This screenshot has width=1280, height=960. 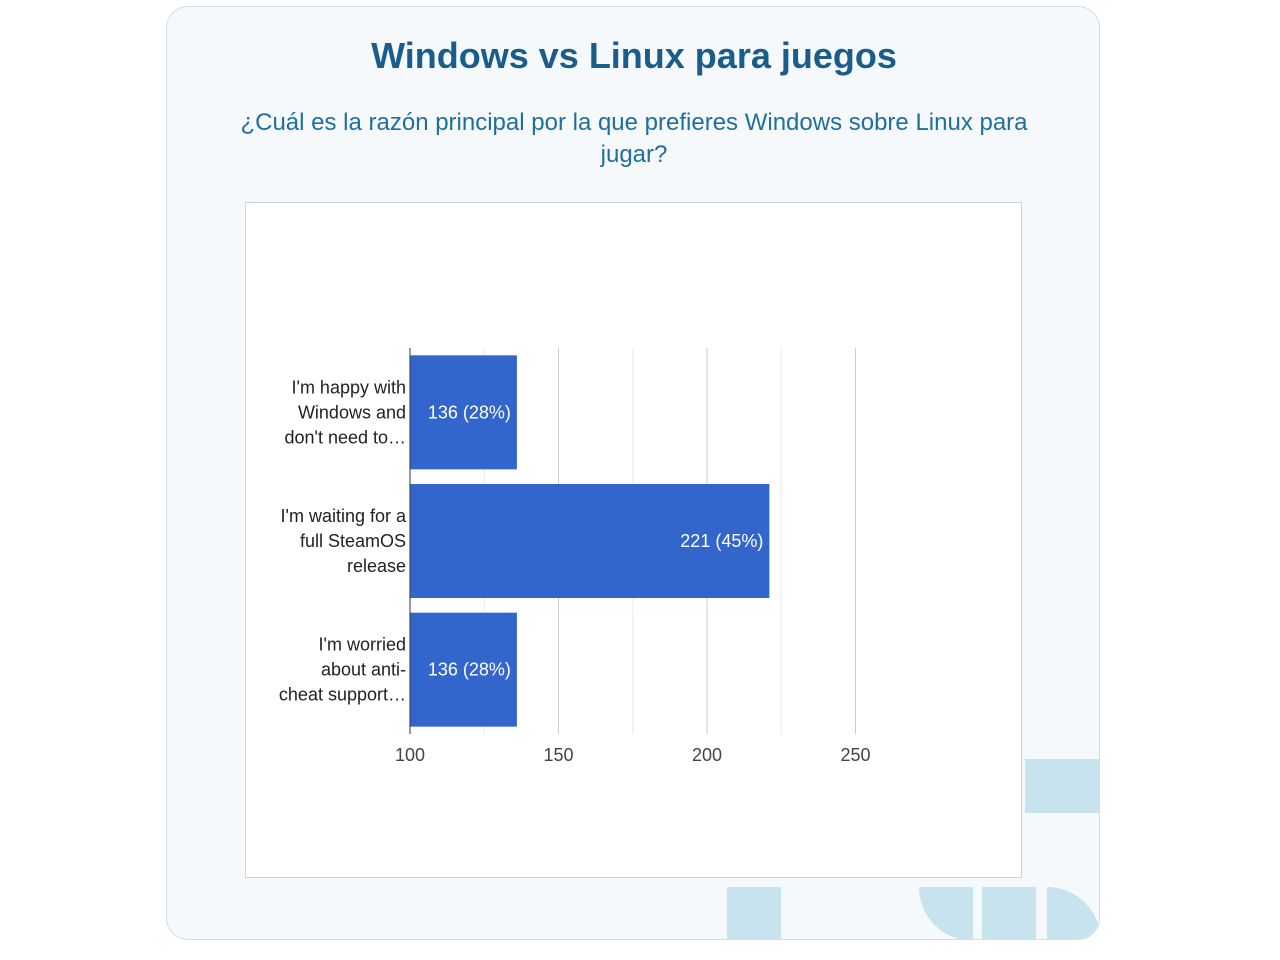 What do you see at coordinates (363, 670) in the screenshot?
I see `category-label: about anti-` at bounding box center [363, 670].